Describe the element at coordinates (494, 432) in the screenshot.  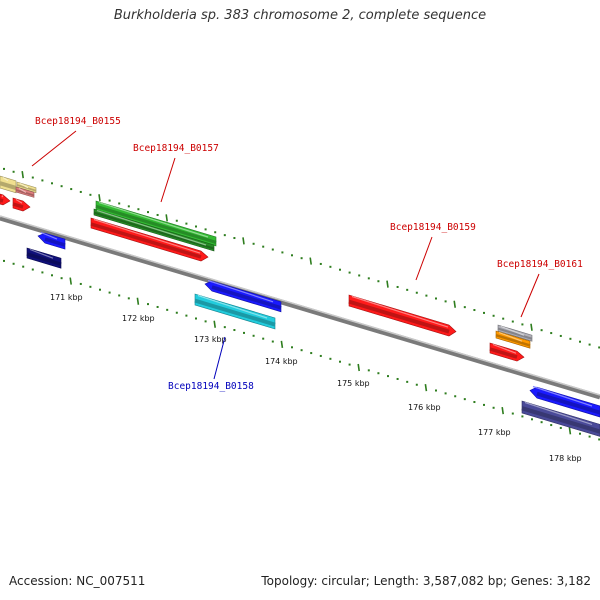
I see `axis-tick-label: 177 kbp` at that location.